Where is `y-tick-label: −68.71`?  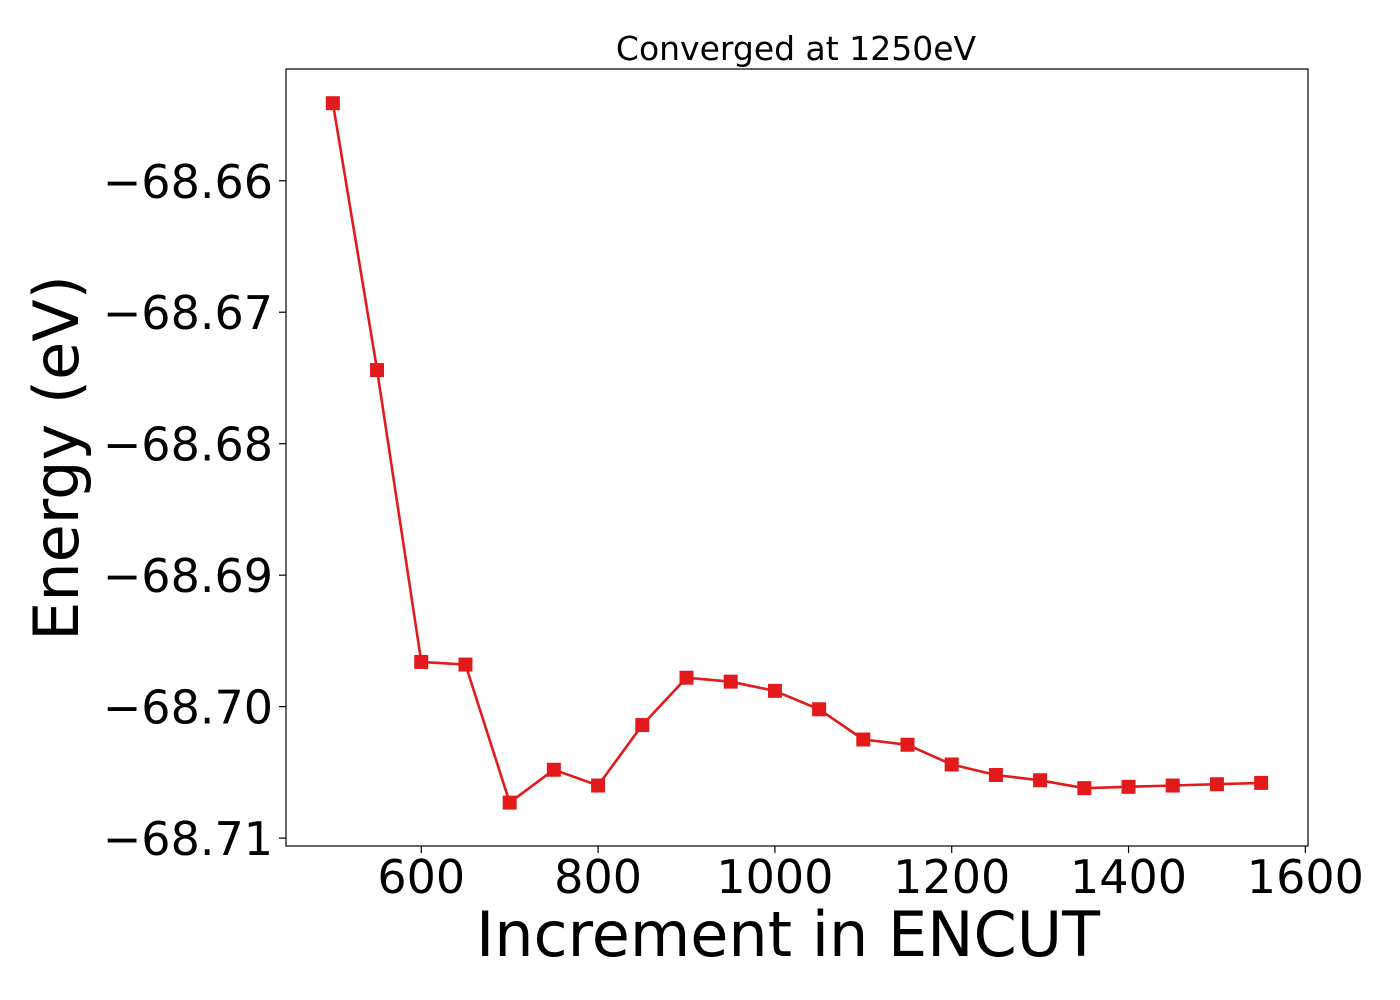 y-tick-label: −68.71 is located at coordinates (188, 839).